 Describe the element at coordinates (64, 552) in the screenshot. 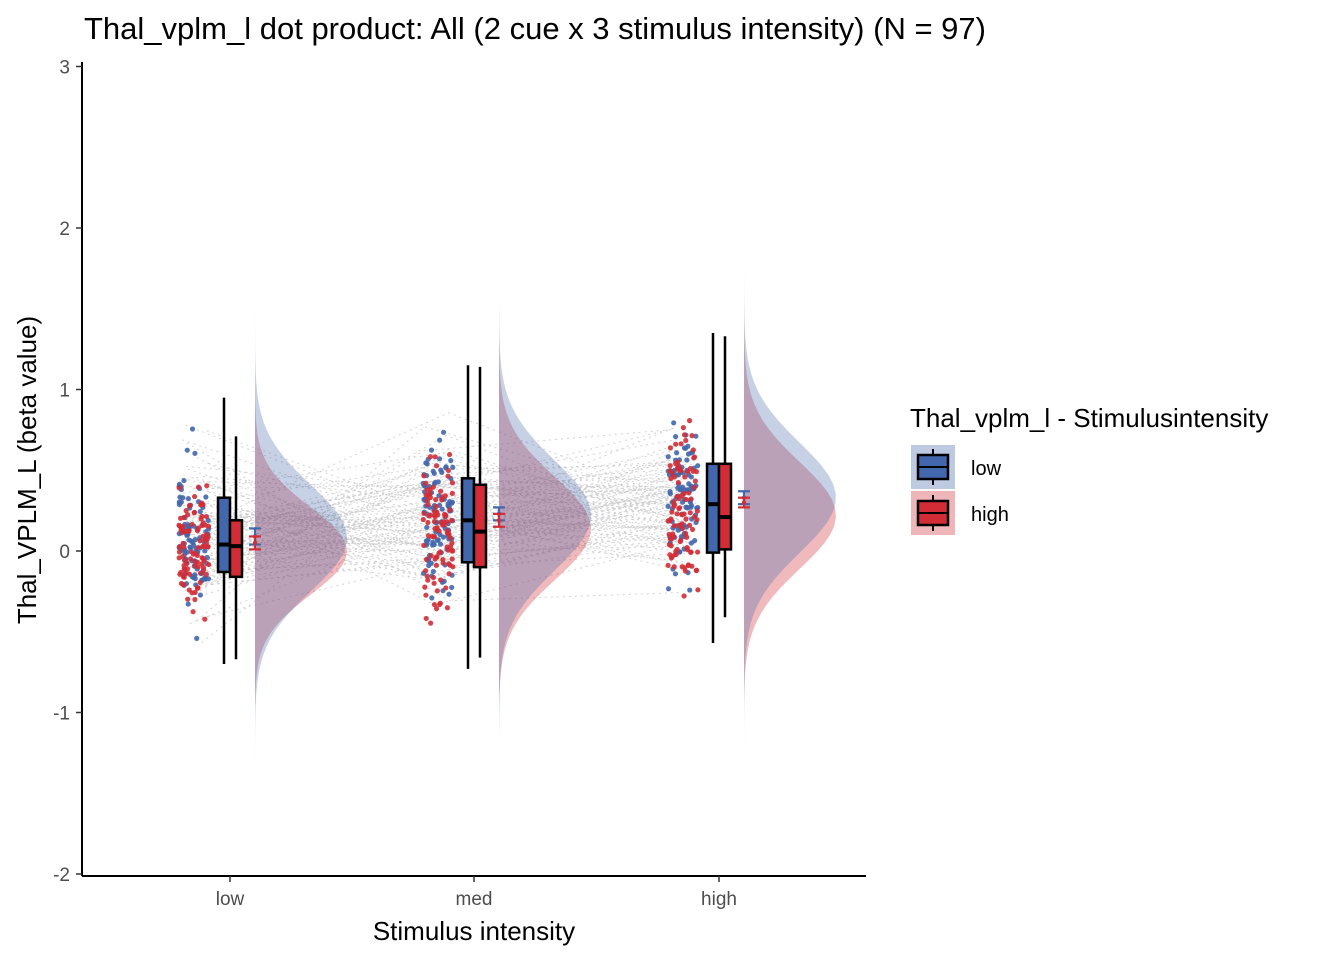

I see `y-tick-label: 0` at that location.